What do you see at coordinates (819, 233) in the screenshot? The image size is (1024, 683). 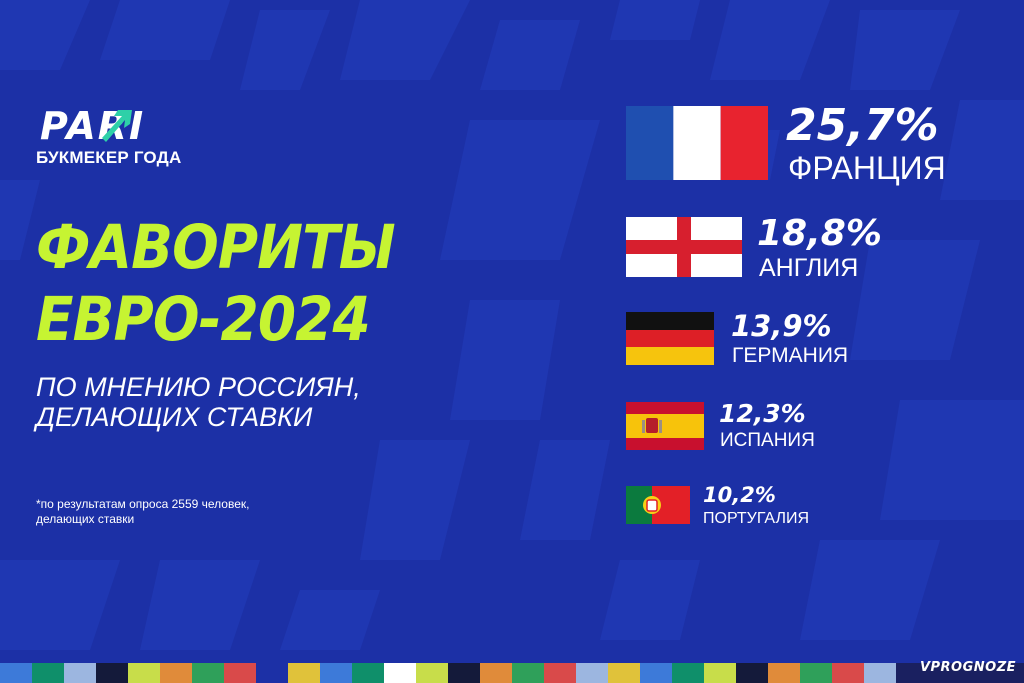 I see `data-label: 18,8%` at bounding box center [819, 233].